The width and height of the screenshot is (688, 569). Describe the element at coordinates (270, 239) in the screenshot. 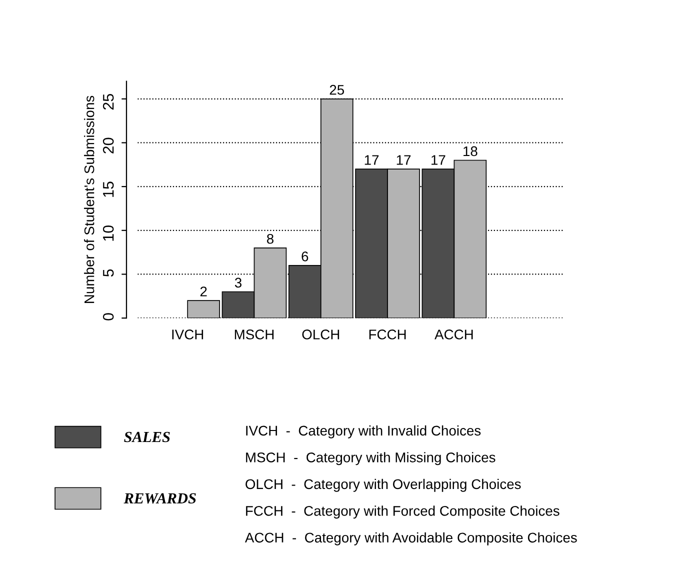

I see `data-label: 8` at that location.